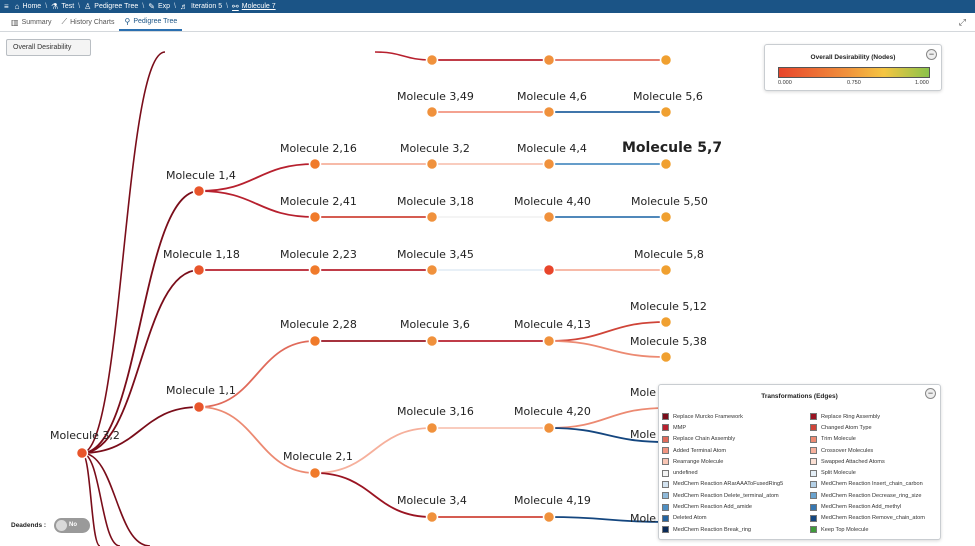 This screenshot has width=975, height=546. Describe the element at coordinates (15, 22) in the screenshot. I see `bar-chart-icon: ▥` at that location.